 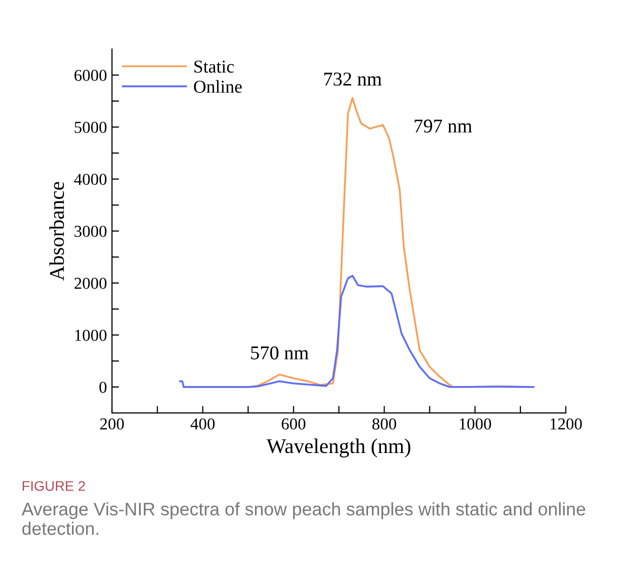 What do you see at coordinates (102, 387) in the screenshot?
I see `y-tick-label: 0` at bounding box center [102, 387].